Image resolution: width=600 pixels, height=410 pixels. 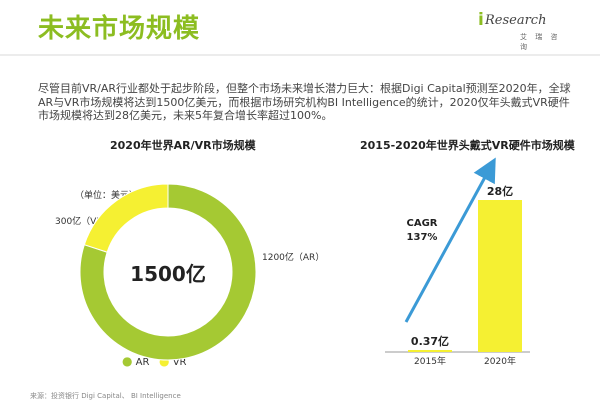 I want to click on iresearch-logo: i Research 艾 瑞 咨 询, so click(x=523, y=30).